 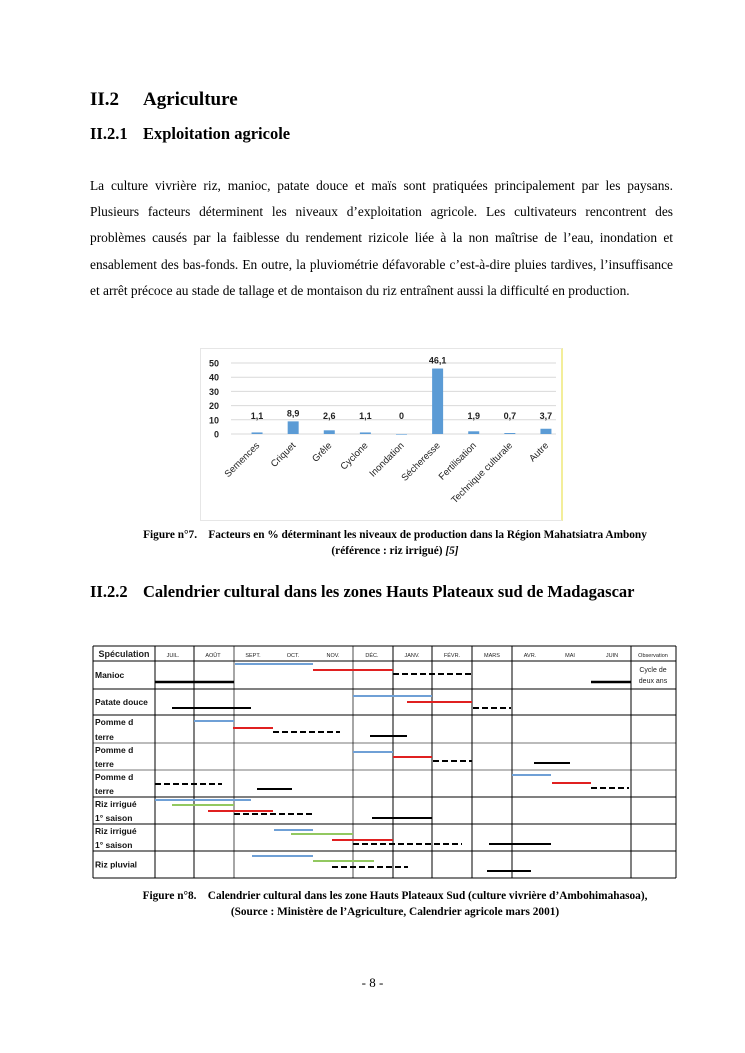 I want to click on y-tick-label: 30, so click(x=214, y=392).